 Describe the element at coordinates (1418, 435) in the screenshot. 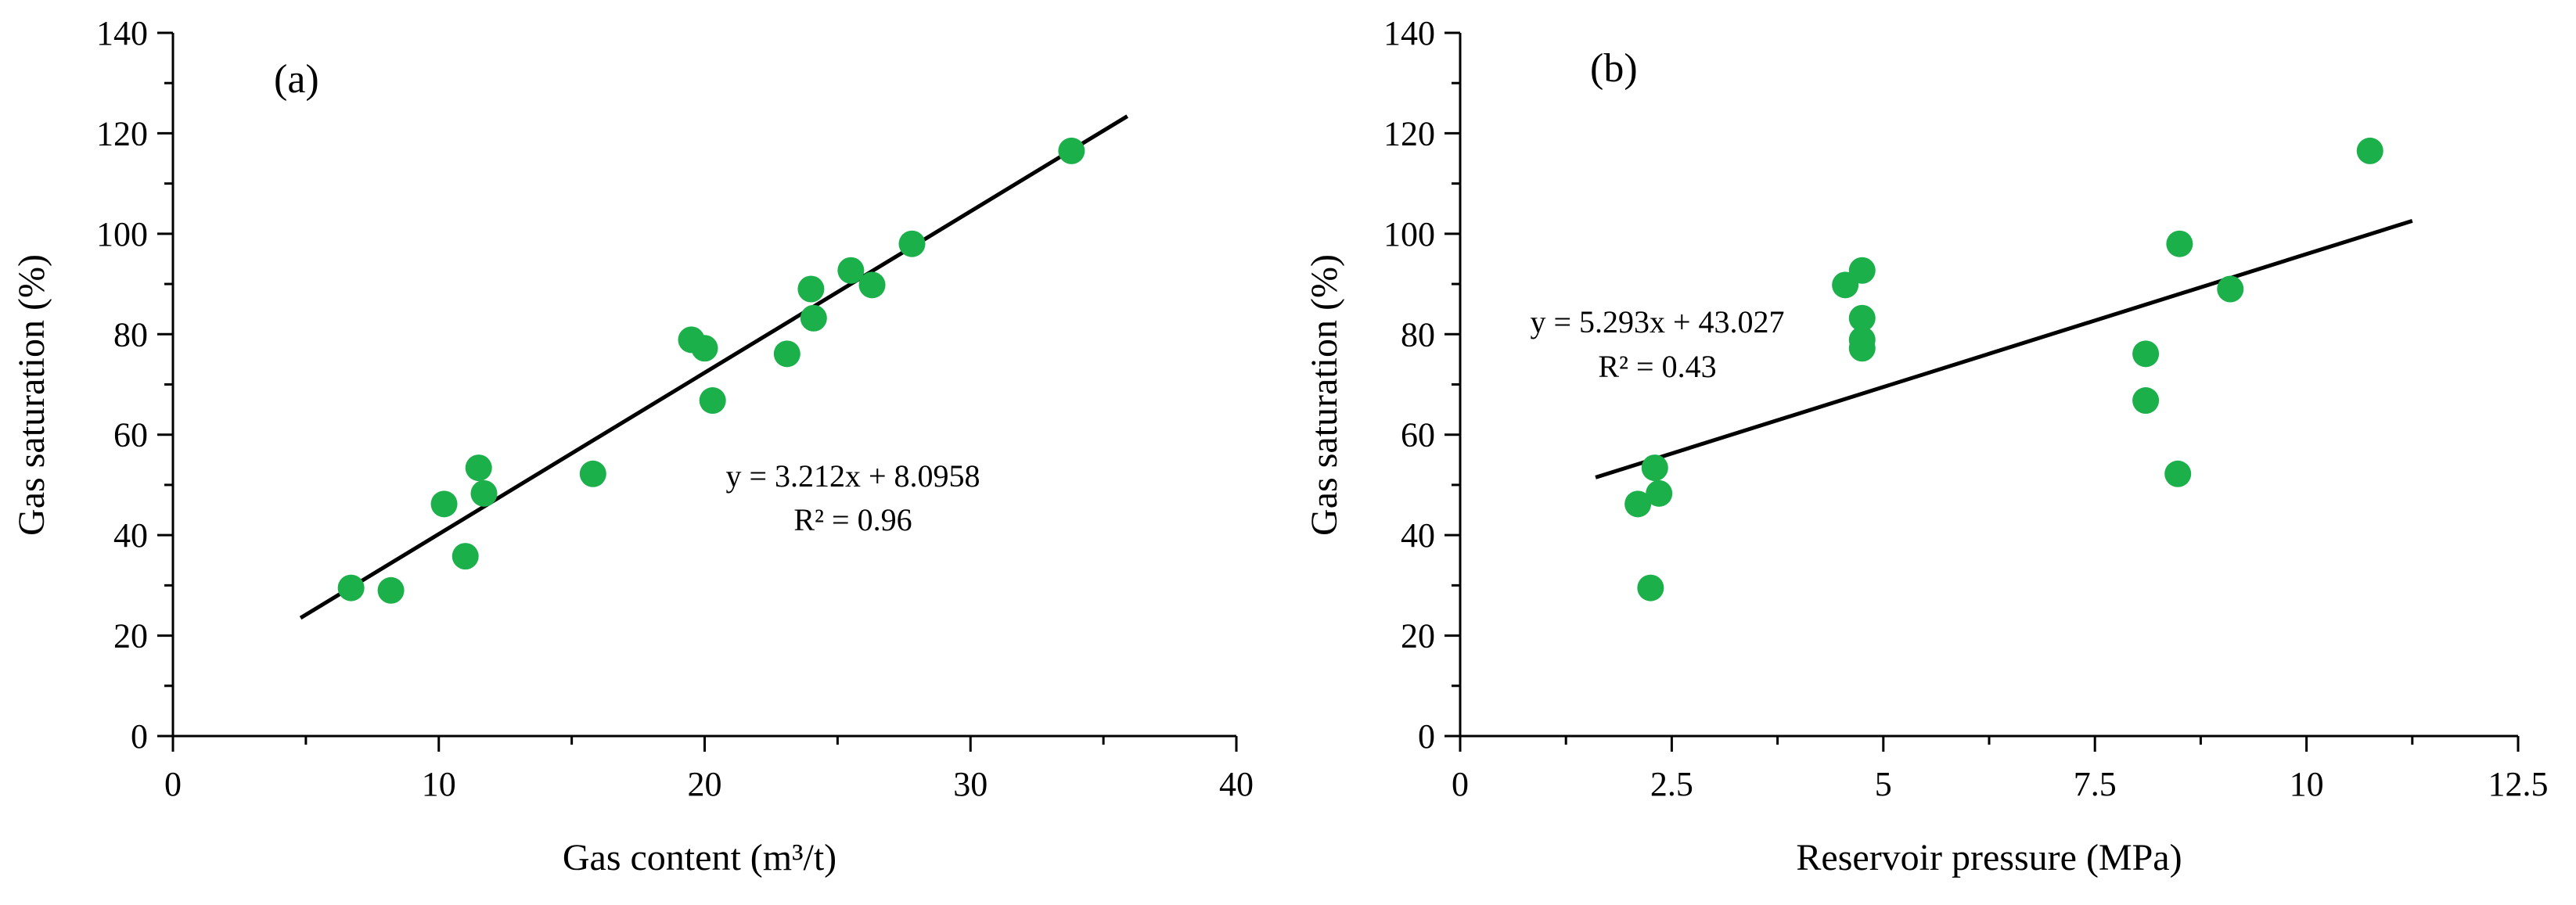

I see `panel-b-y-tick-label: 60` at that location.